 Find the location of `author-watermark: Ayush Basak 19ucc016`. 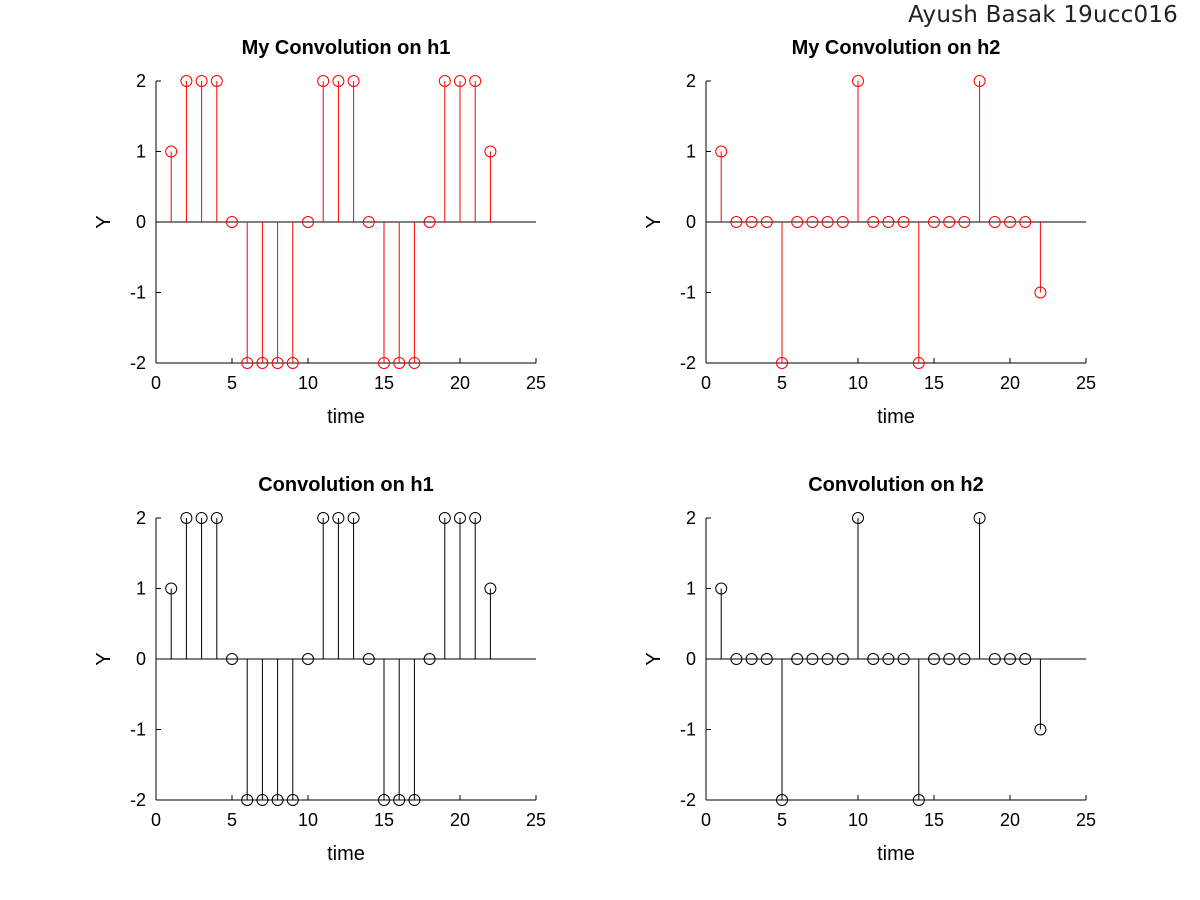

author-watermark: Ayush Basak 19ucc016 is located at coordinates (1043, 15).